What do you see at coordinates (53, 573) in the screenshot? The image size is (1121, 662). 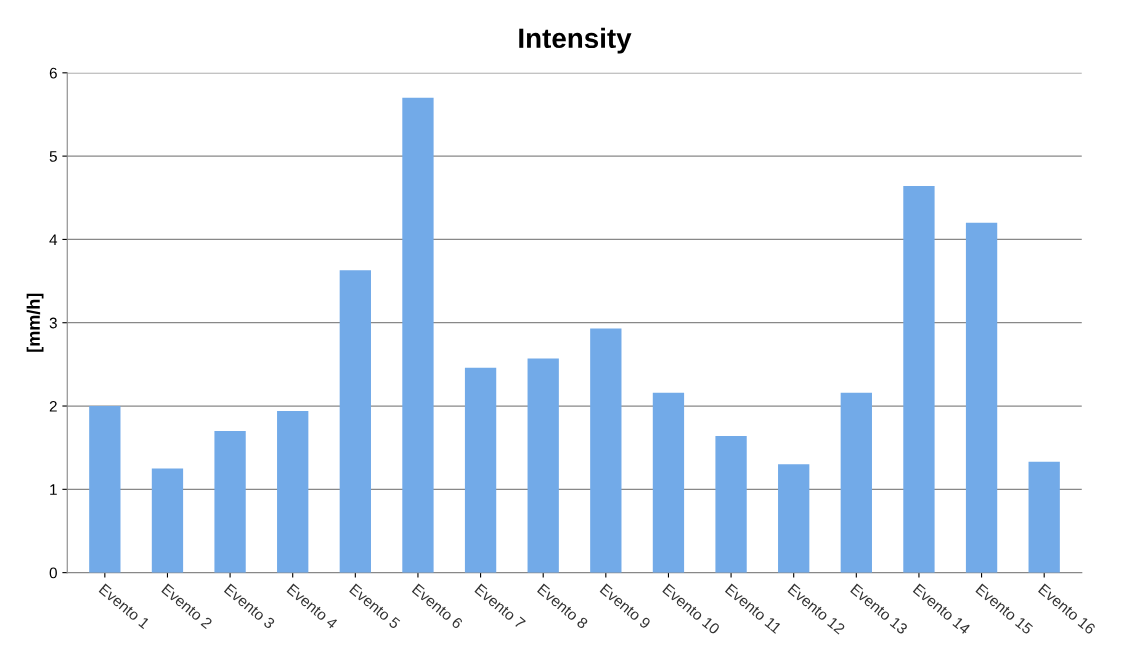 I see `y-tick-label: 0` at bounding box center [53, 573].